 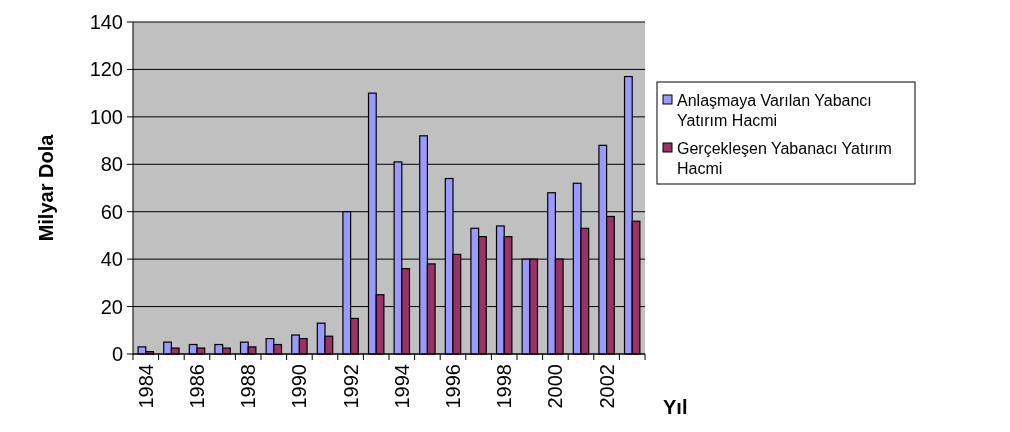 I want to click on x-tick-label: 1992, so click(x=350, y=386).